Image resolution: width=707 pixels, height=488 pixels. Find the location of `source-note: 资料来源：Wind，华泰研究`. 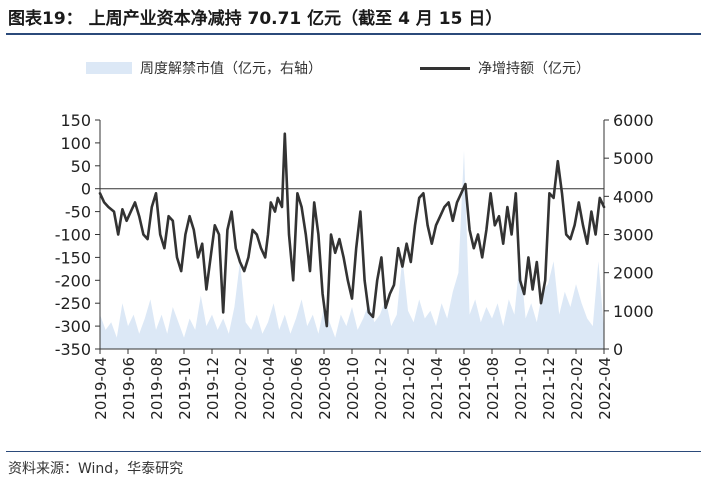

source-note: 资料来源：Wind，华泰研究 is located at coordinates (96, 469).